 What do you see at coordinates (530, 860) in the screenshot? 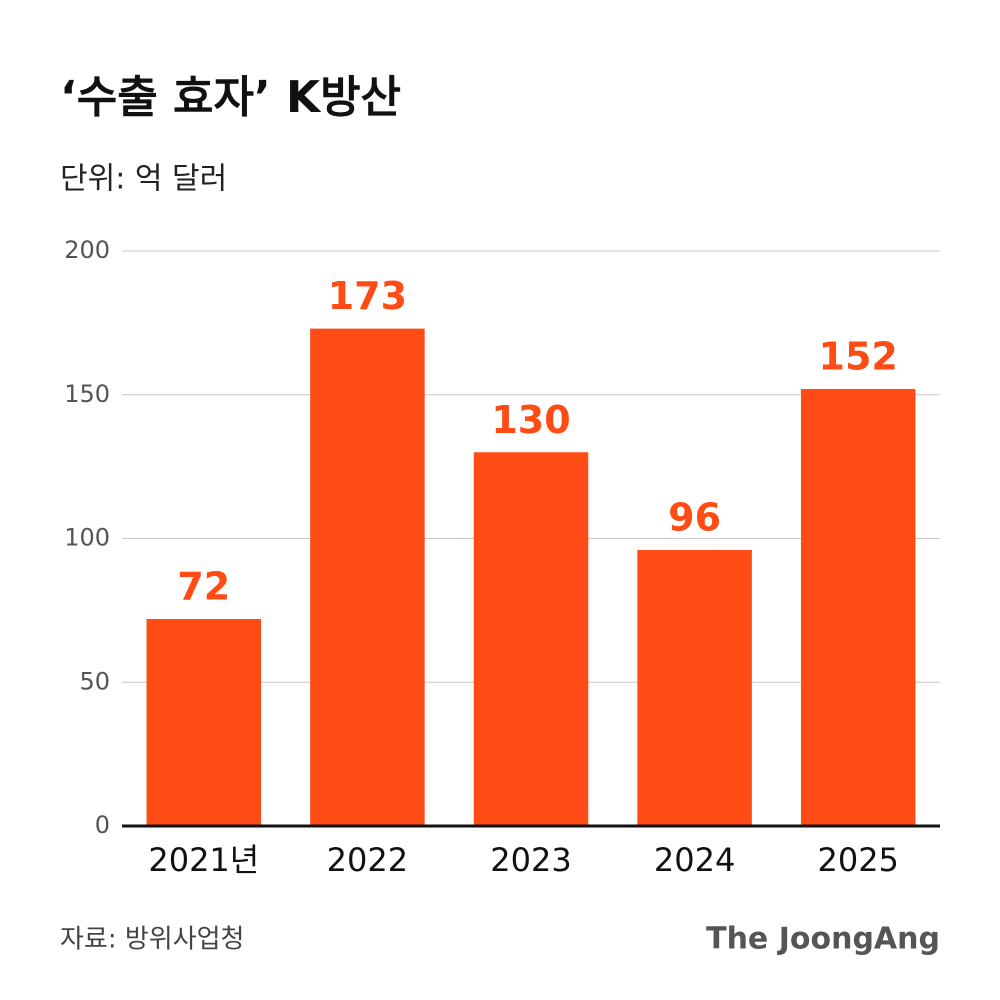
I see `x-tick-label: 2023` at bounding box center [530, 860].